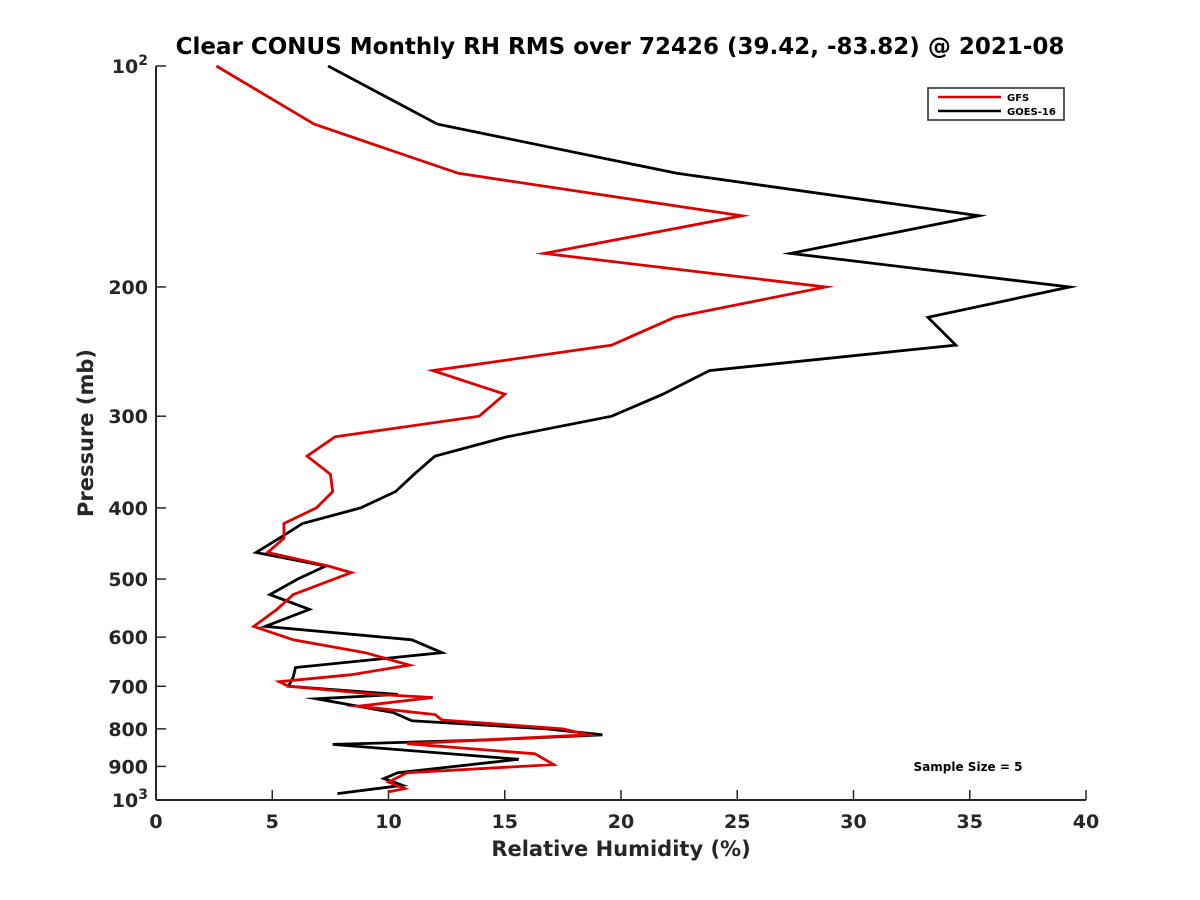 This screenshot has height=900, width=1200. What do you see at coordinates (1031, 112) in the screenshot?
I see `legend-label-goes16: GOES-16` at bounding box center [1031, 112].